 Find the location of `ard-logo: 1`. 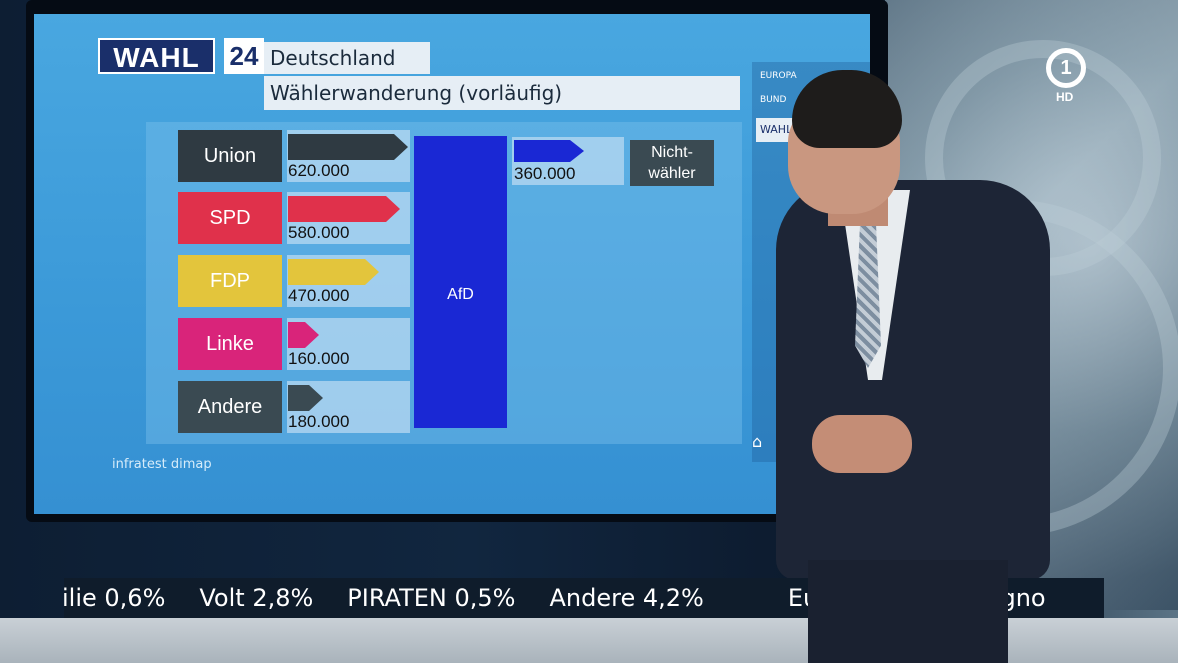

ard-logo: 1 is located at coordinates (1066, 68).